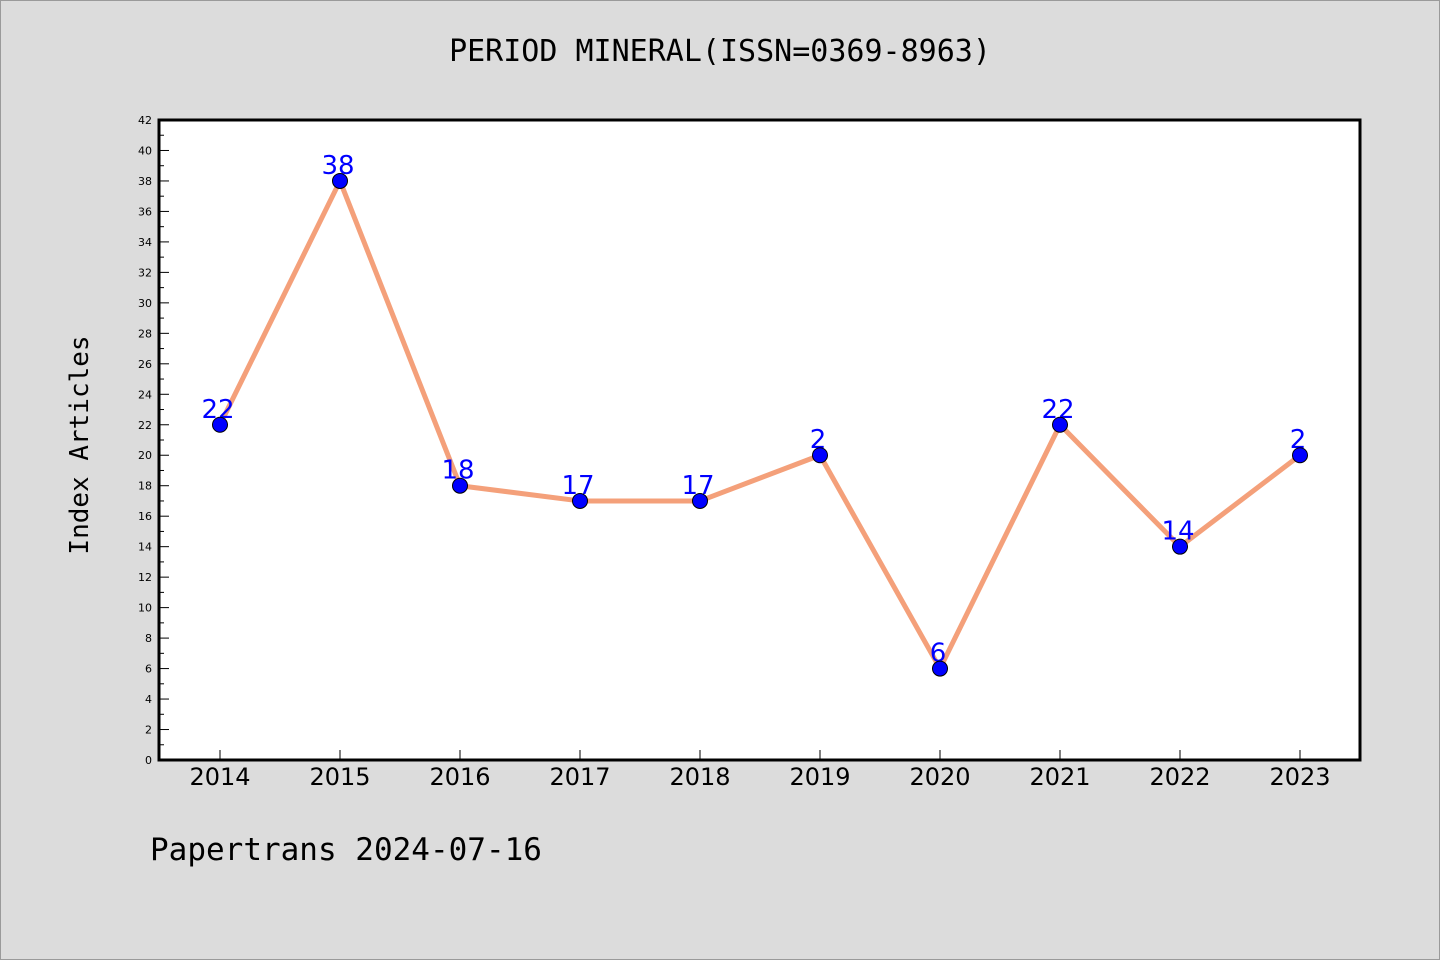  I want to click on y-tick-label: 8, so click(148, 638).